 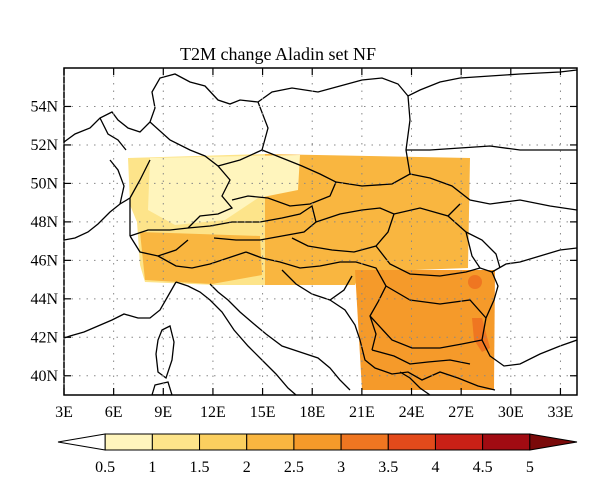 I want to click on colorbar-label: 2, so click(x=247, y=467).